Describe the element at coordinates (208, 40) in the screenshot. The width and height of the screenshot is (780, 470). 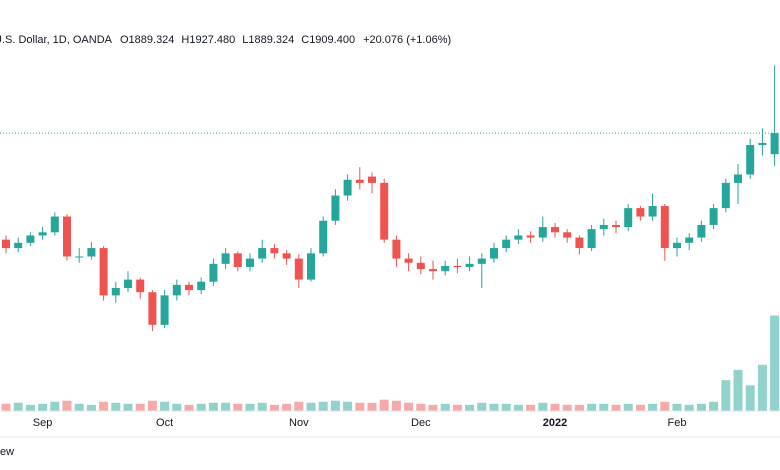
I see `legend-value: H1927.480` at that location.